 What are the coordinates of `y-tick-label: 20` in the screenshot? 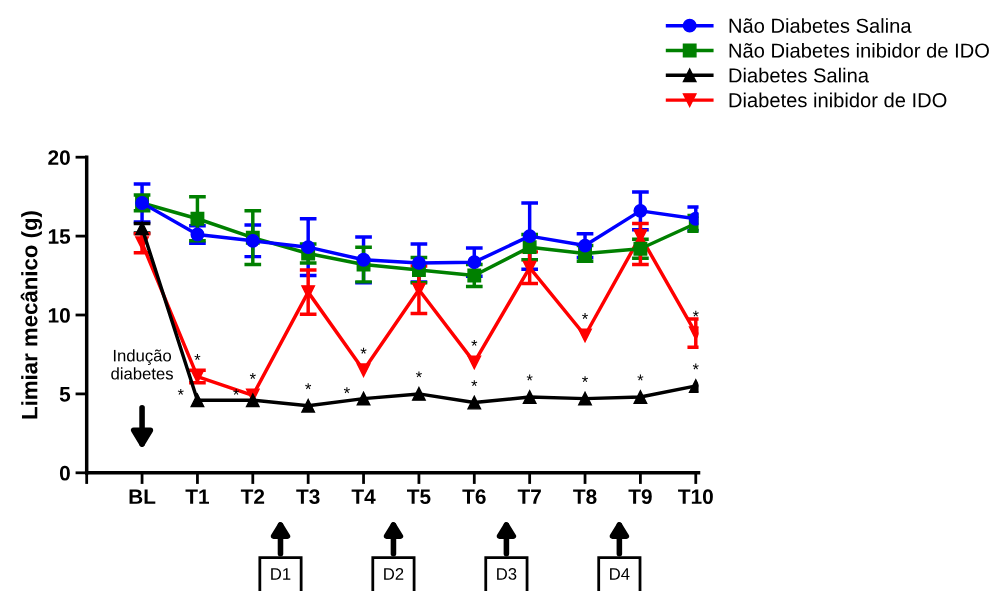 It's located at (59, 157).